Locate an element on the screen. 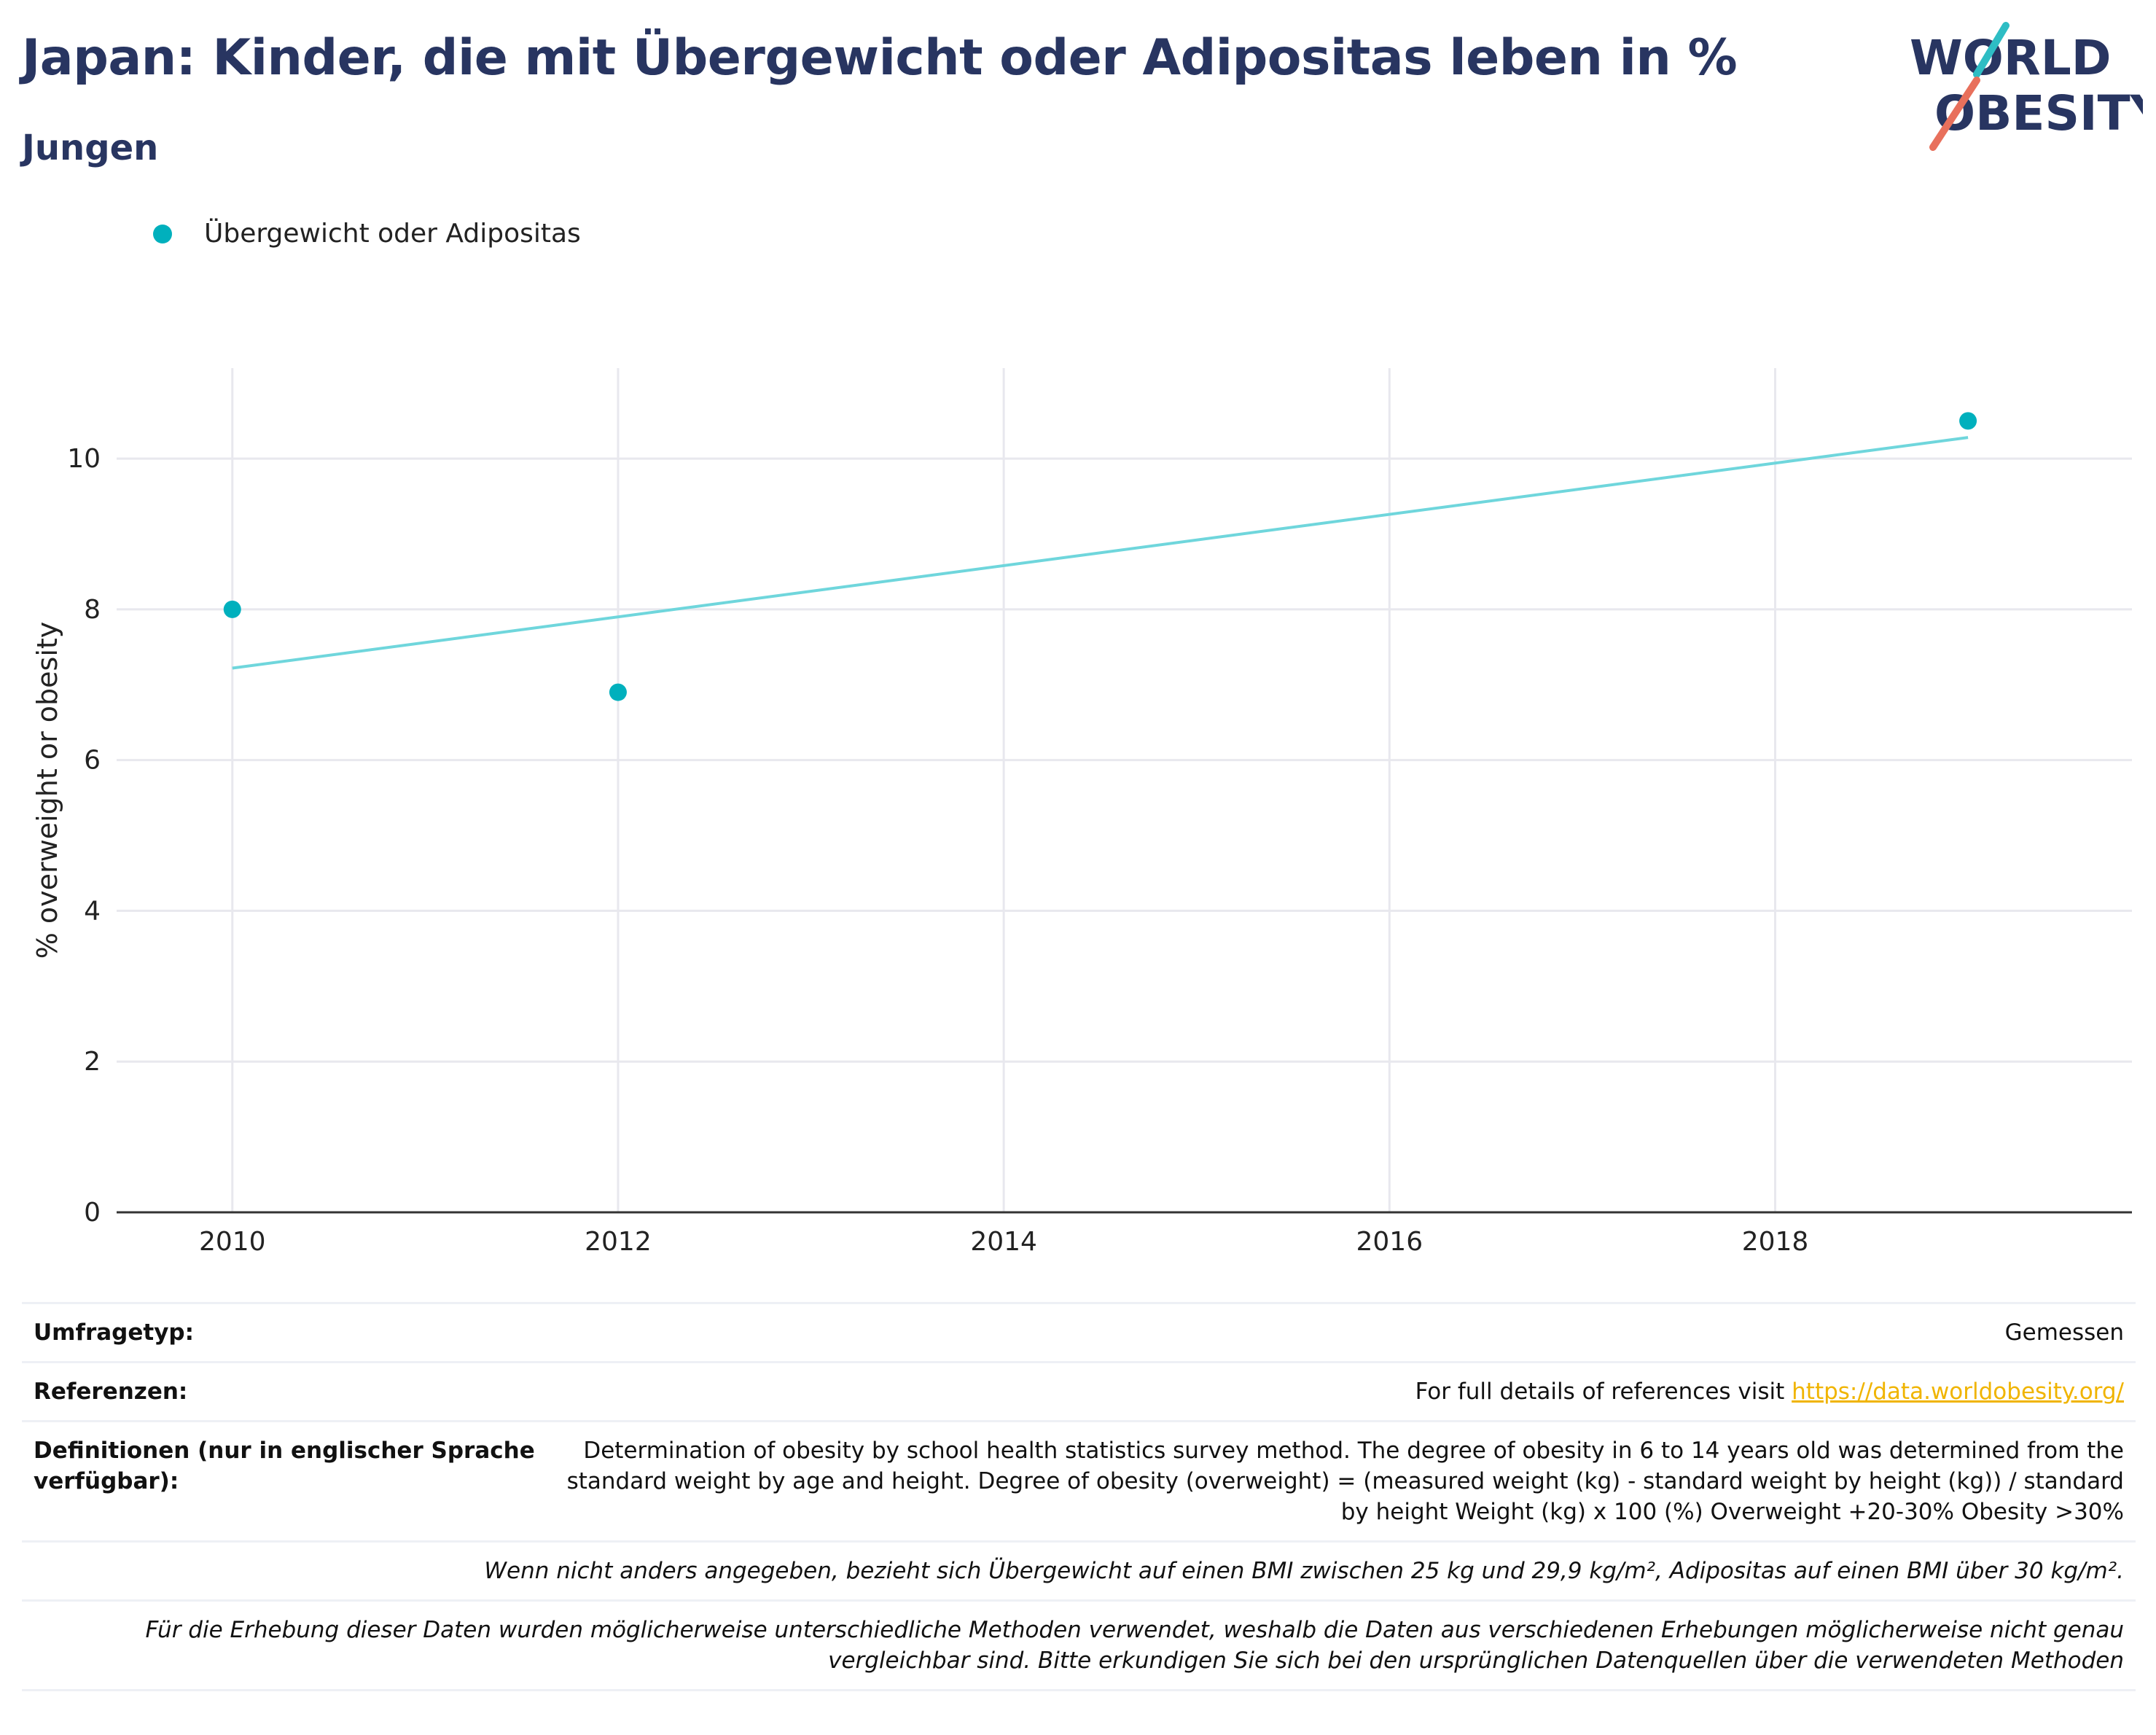  y-tick-label: 10 is located at coordinates (84, 459).